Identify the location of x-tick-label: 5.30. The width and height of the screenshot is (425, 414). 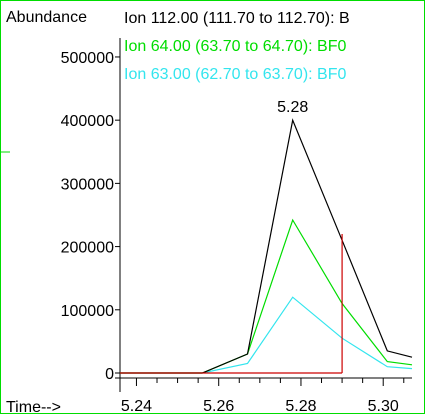
(383, 406).